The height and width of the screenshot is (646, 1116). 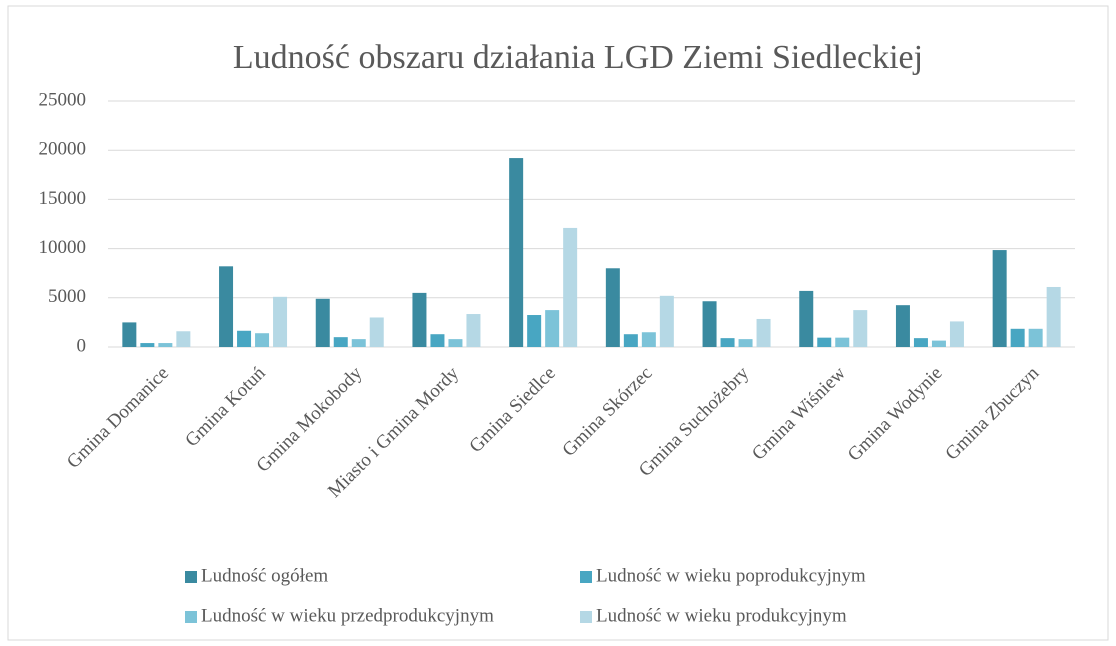 What do you see at coordinates (63, 247) in the screenshot?
I see `y-tick-label: 10000` at bounding box center [63, 247].